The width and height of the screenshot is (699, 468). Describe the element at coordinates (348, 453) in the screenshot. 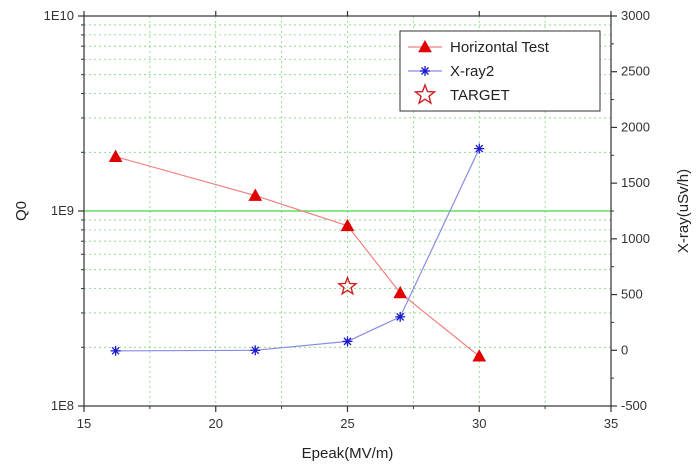

I see `x-axis-label: Epeak(MV/m)` at that location.